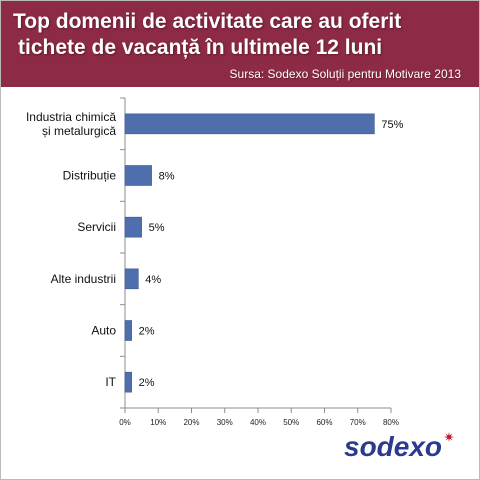 The width and height of the screenshot is (480, 480). What do you see at coordinates (291, 422) in the screenshot?
I see `x-tick-label: 50%` at bounding box center [291, 422].